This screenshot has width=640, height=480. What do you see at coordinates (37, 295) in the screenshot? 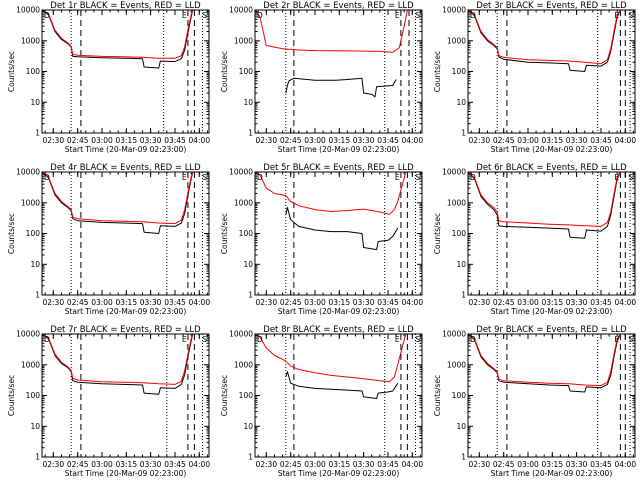
I see `chart-4-ytick-label-1: 1` at bounding box center [37, 295].